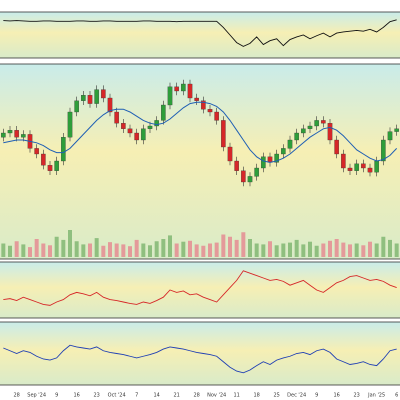 This screenshot has height=400, width=400. What do you see at coordinates (176, 396) in the screenshot?
I see `x-tick-label: 21` at bounding box center [176, 396].